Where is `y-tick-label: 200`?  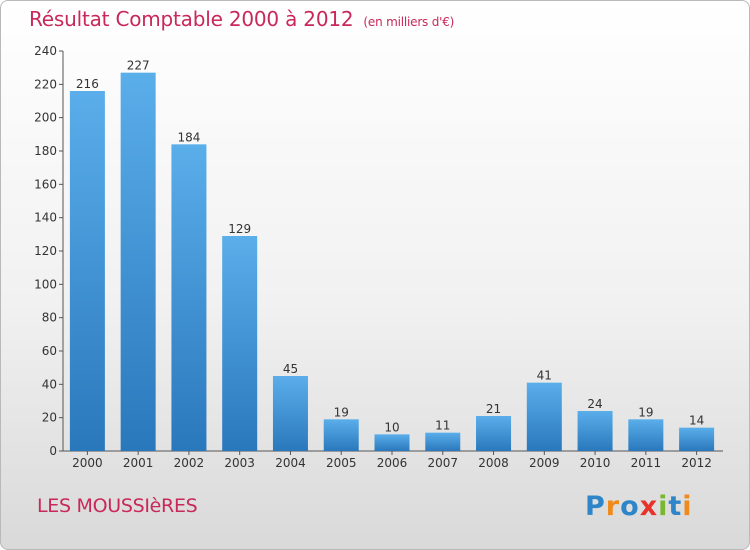
y-tick-label: 200 is located at coordinates (45, 118).